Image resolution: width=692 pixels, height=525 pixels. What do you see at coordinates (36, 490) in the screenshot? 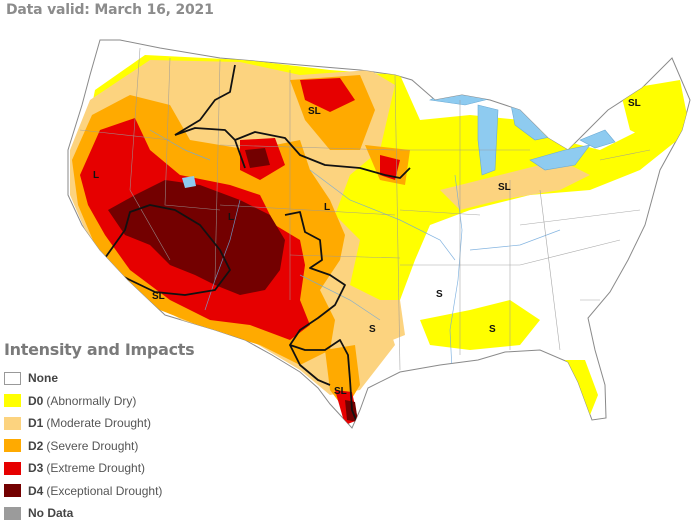
I see `legend-code: D4` at bounding box center [36, 490].